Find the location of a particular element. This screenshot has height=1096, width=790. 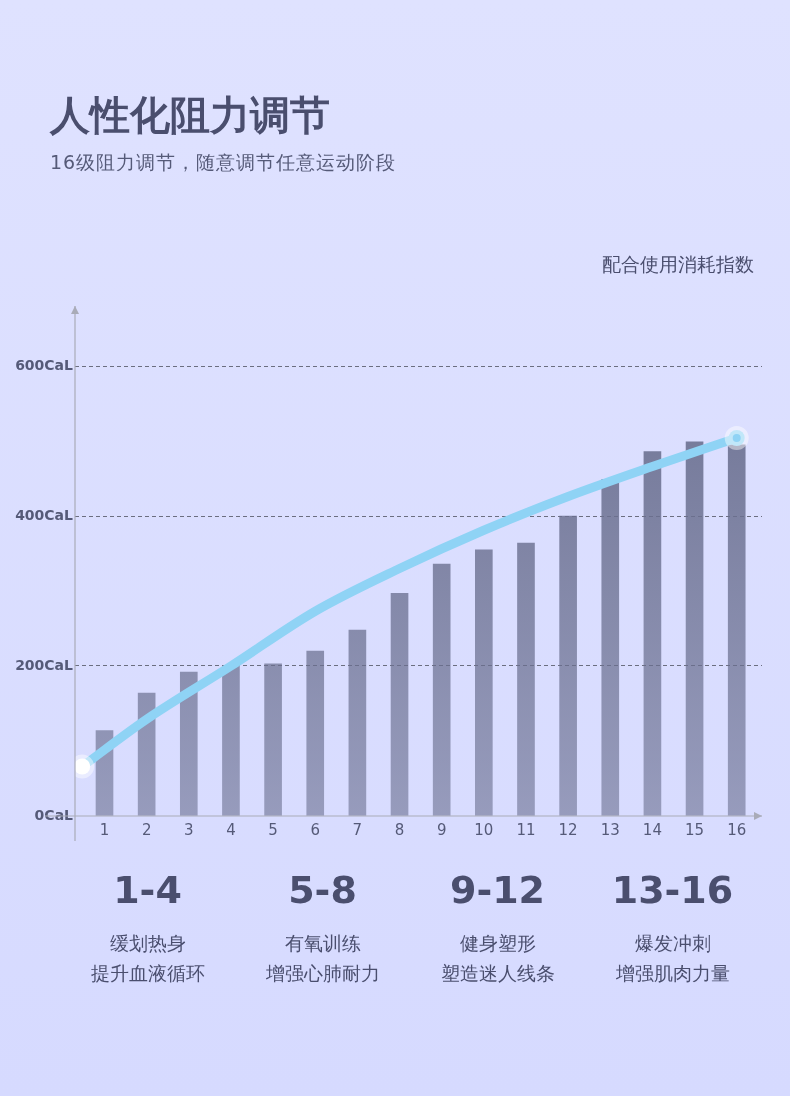

text: 提升血液循环 is located at coordinates (147, 973).